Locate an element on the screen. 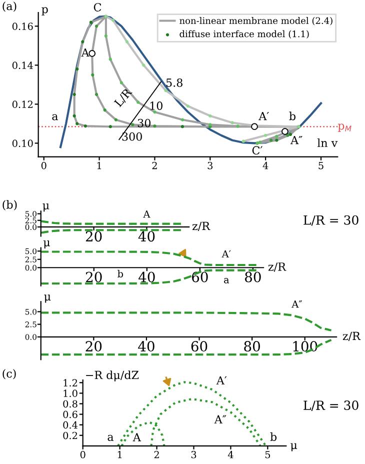  x-axis-title: μ is located at coordinates (294, 447).